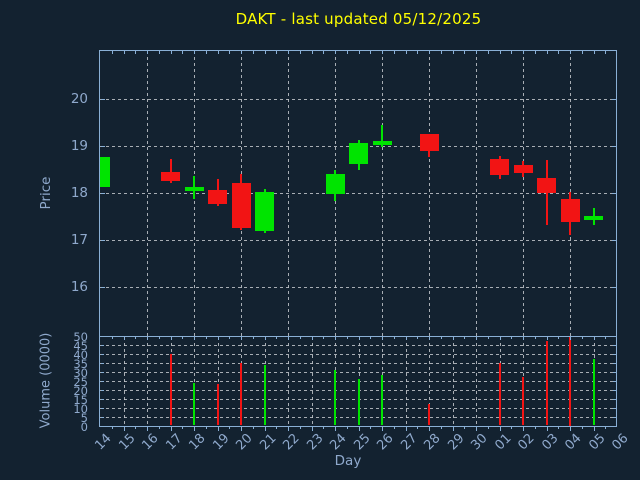  Describe the element at coordinates (170, 170) in the screenshot. I see `candle-wick` at that location.